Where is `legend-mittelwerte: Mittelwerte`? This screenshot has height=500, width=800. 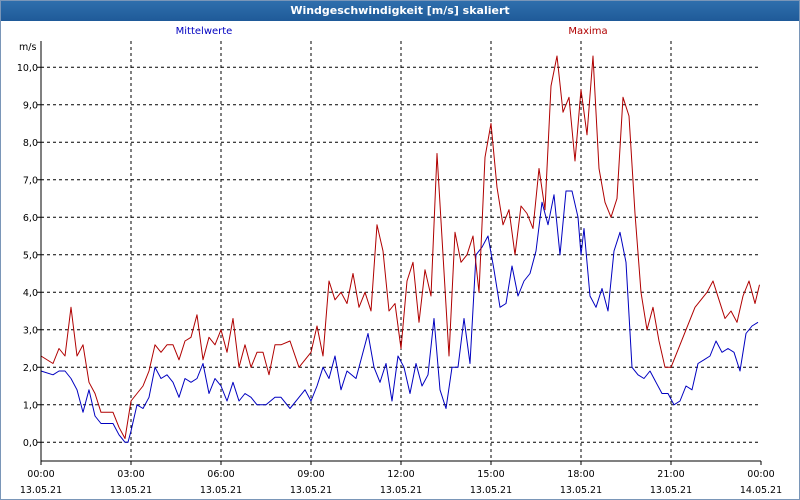
legend-mittelwerte: Mittelwerte is located at coordinates (204, 31).